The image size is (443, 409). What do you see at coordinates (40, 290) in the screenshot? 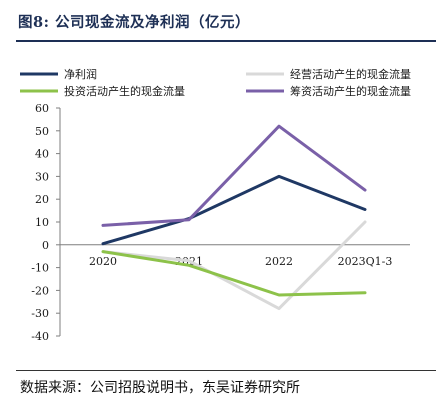
I see `y-tick-label: -20` at bounding box center [40, 290].